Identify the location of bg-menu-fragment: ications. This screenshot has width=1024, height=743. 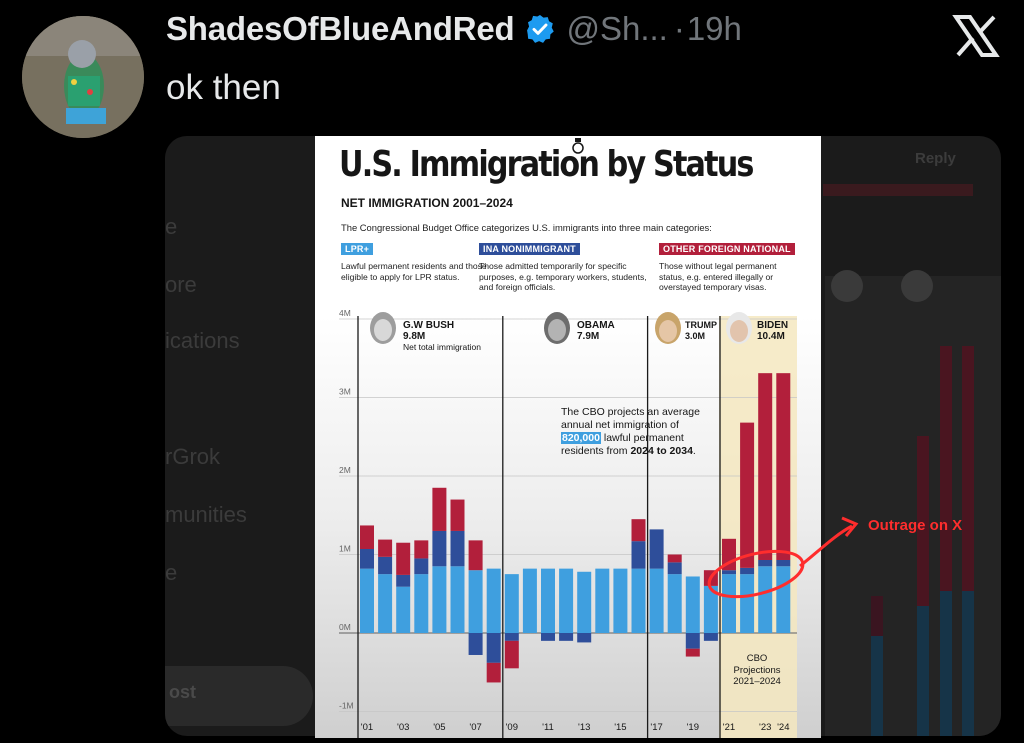
(202, 340).